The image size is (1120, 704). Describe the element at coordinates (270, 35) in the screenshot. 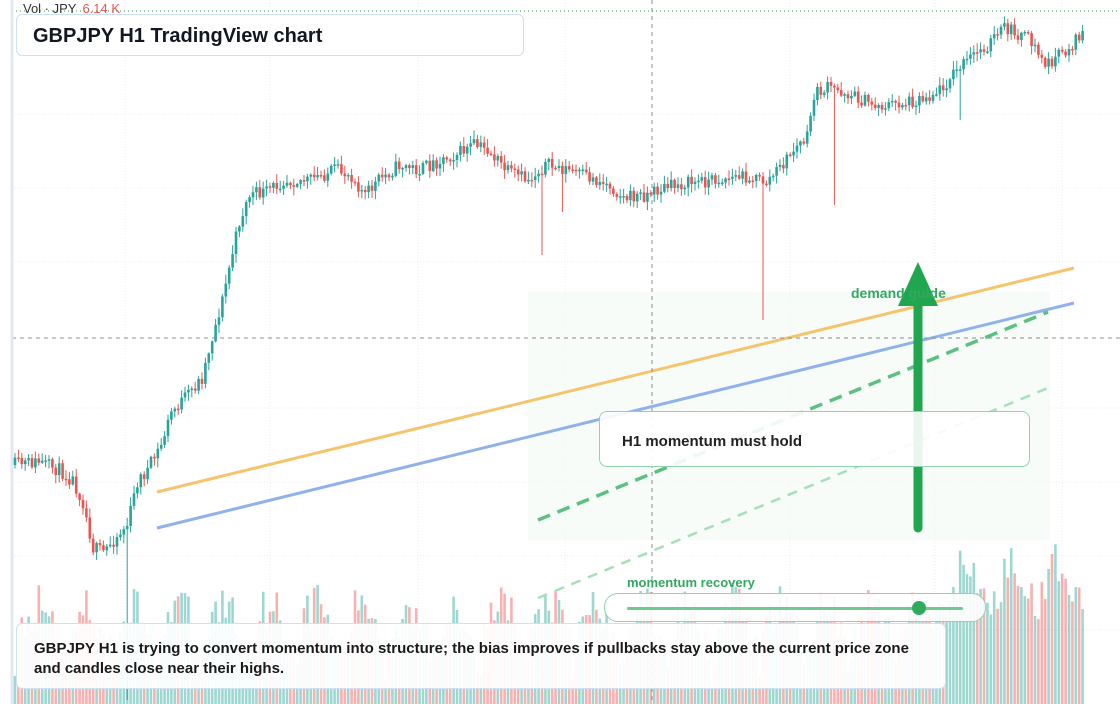

I see `title-card: GBPJPY H1 TradingView chart` at that location.